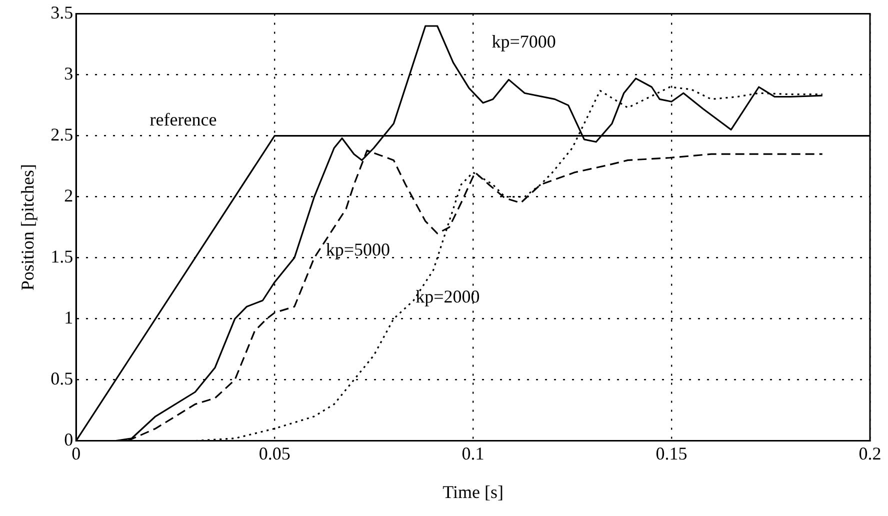 This screenshot has width=888, height=516. Describe the element at coordinates (62, 256) in the screenshot. I see `y-tick-label: 1.5` at that location.